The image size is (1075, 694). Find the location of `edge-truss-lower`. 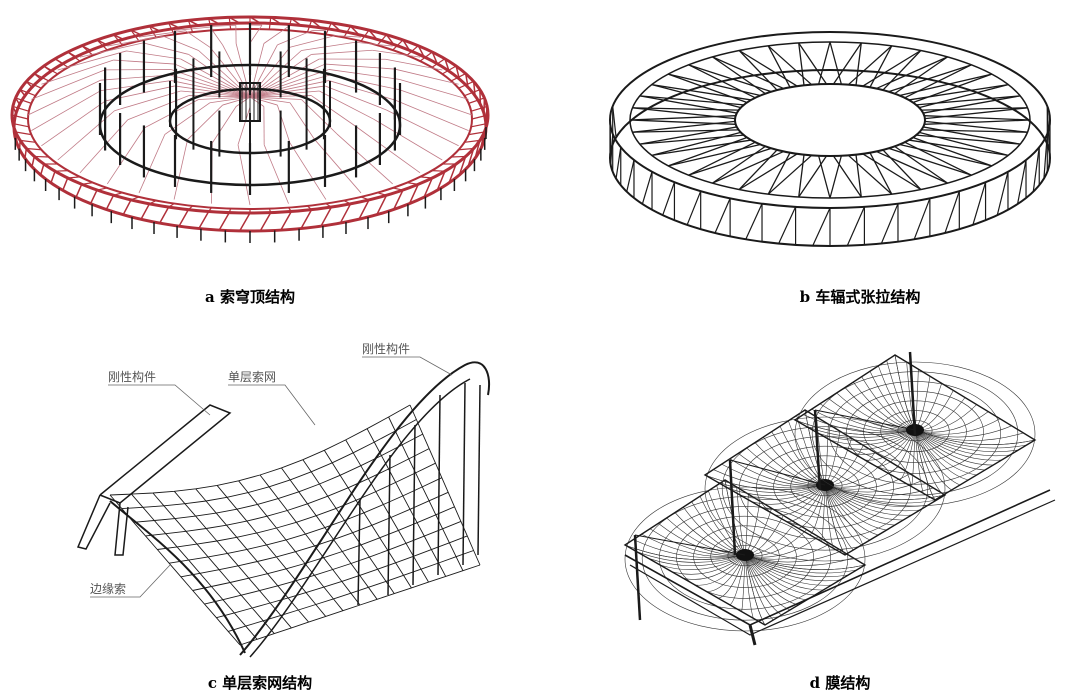

edge-truss-lower is located at coordinates (842, 567).